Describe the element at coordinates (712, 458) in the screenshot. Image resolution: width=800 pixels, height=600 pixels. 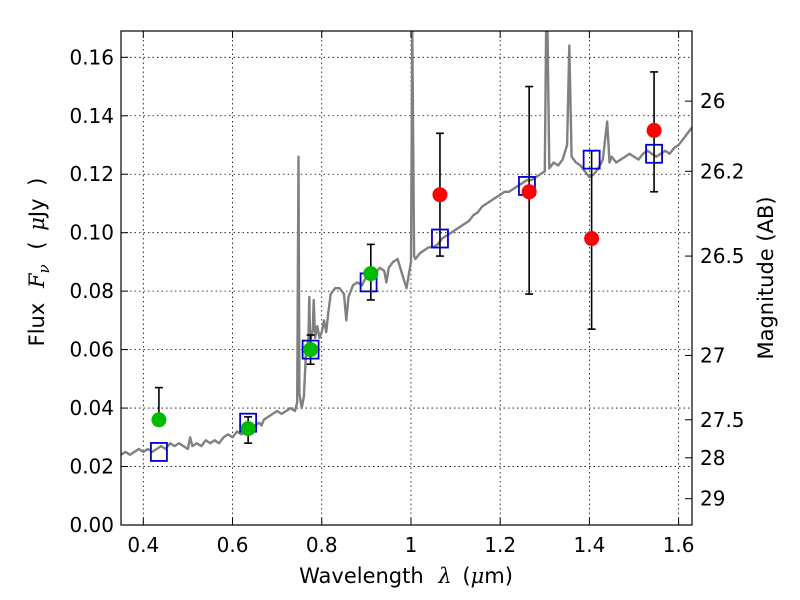
I see `y2-tick-label: 28` at that location.